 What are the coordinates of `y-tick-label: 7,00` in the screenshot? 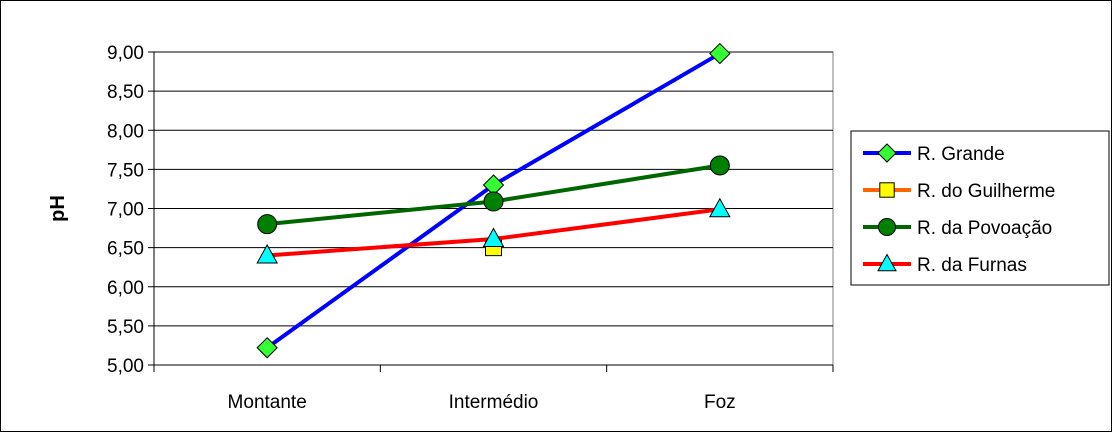 It's located at (125, 210).